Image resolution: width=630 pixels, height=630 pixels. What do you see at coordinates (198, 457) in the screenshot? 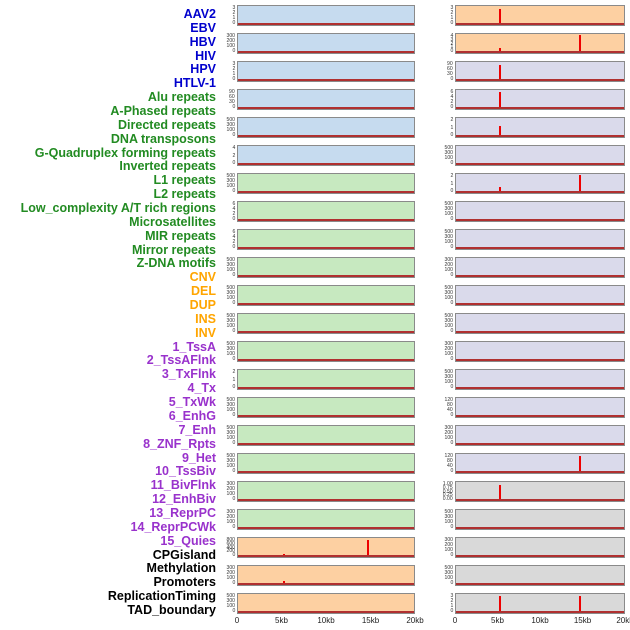
I see `feature-label-9_het: 9_Het` at bounding box center [198, 457].